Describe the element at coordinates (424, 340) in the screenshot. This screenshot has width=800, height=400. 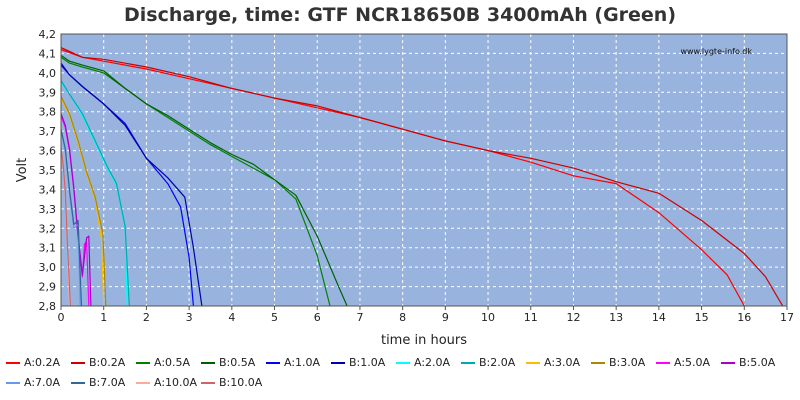
I see `x-axis-title: time in hours` at that location.